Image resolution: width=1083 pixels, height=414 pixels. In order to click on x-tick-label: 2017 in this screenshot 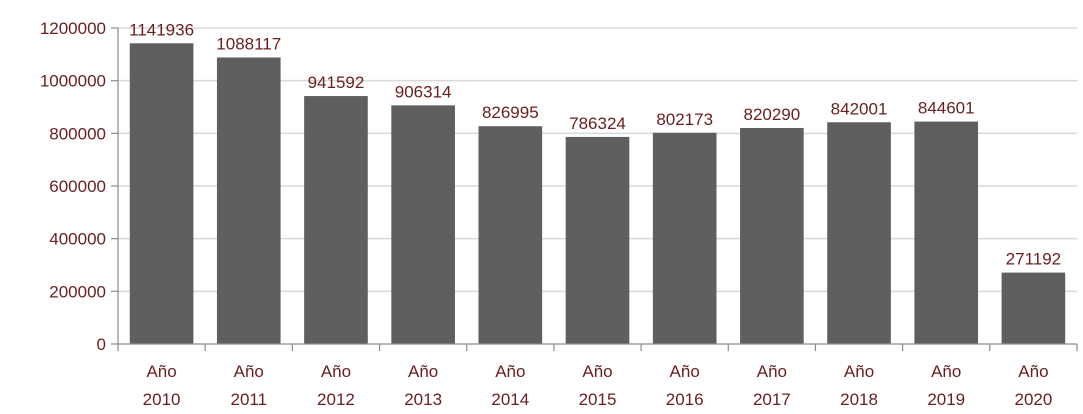, I will do `click(772, 399)`.